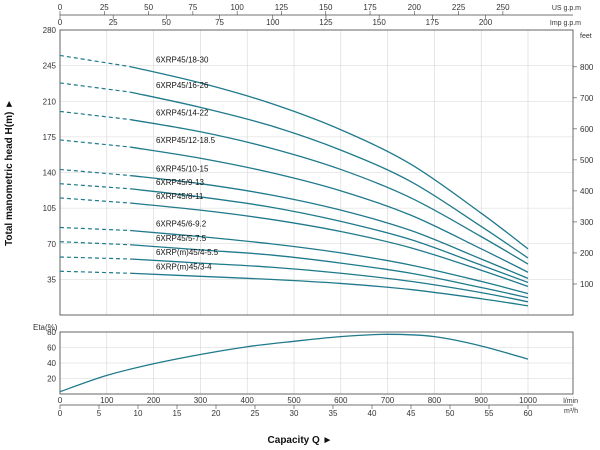  I want to click on head-curve-label: 6XRP45/5-7.5, so click(181, 238).